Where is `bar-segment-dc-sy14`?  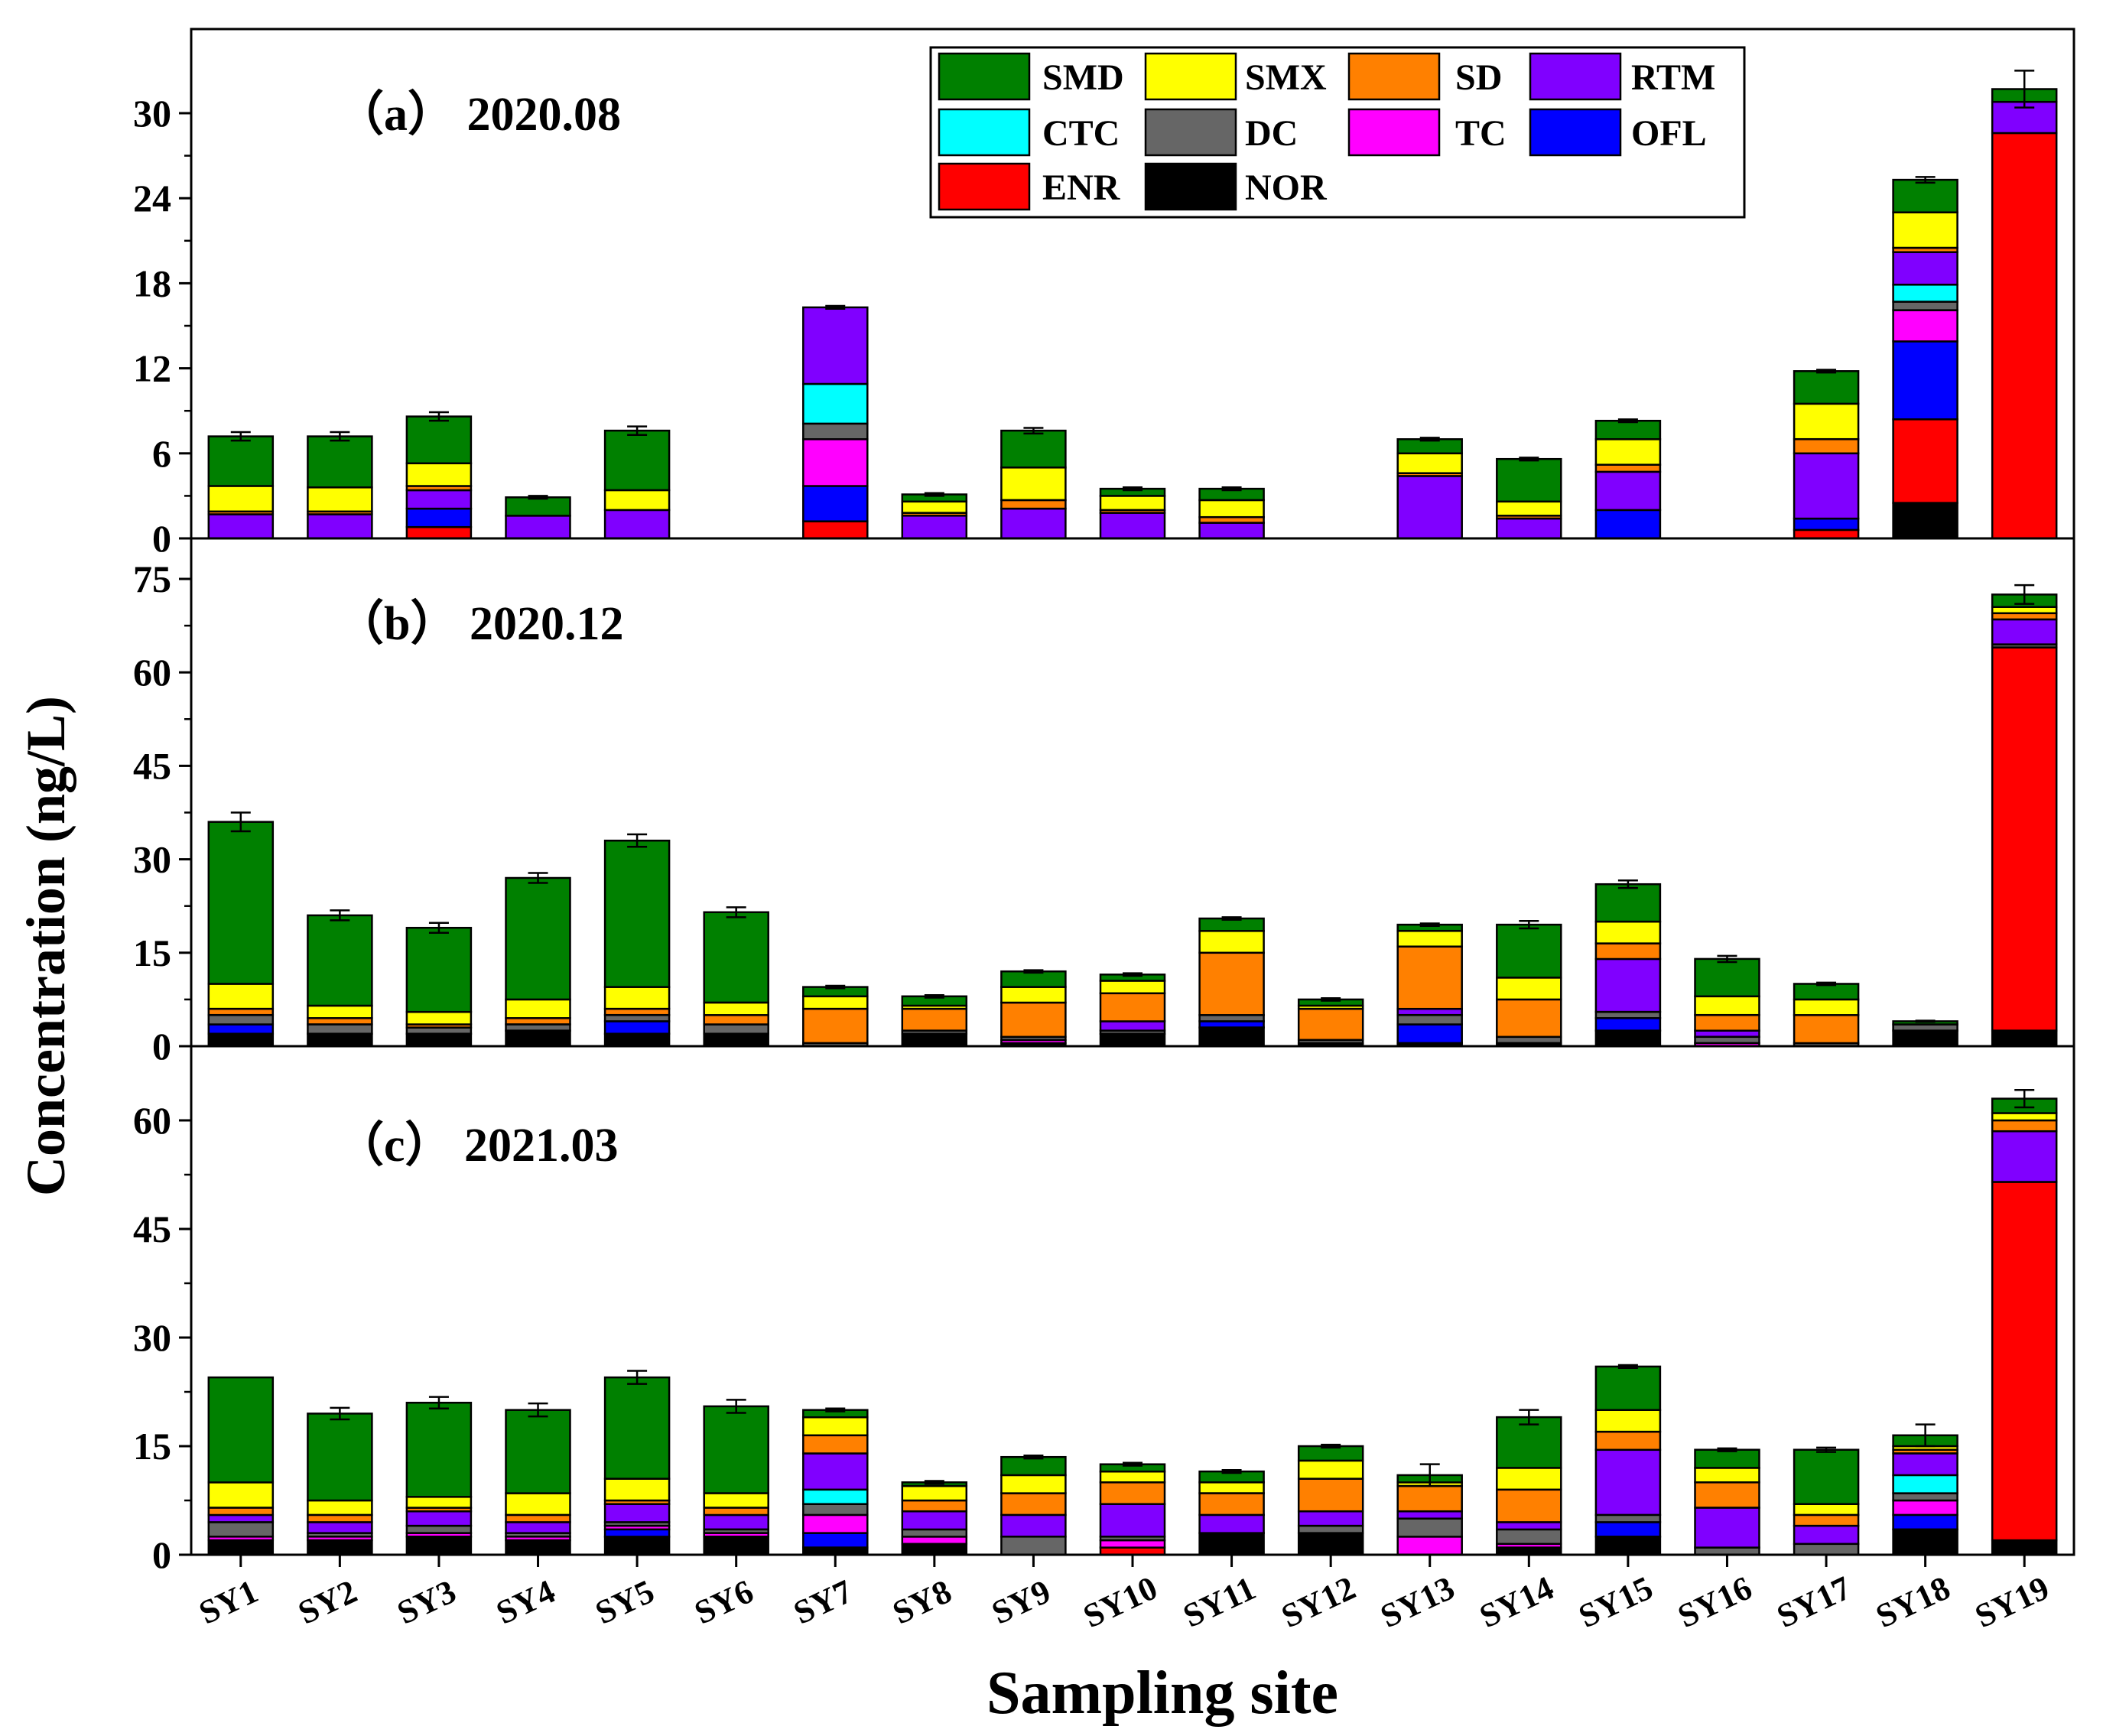 bar-segment-dc-sy14 is located at coordinates (1529, 1537).